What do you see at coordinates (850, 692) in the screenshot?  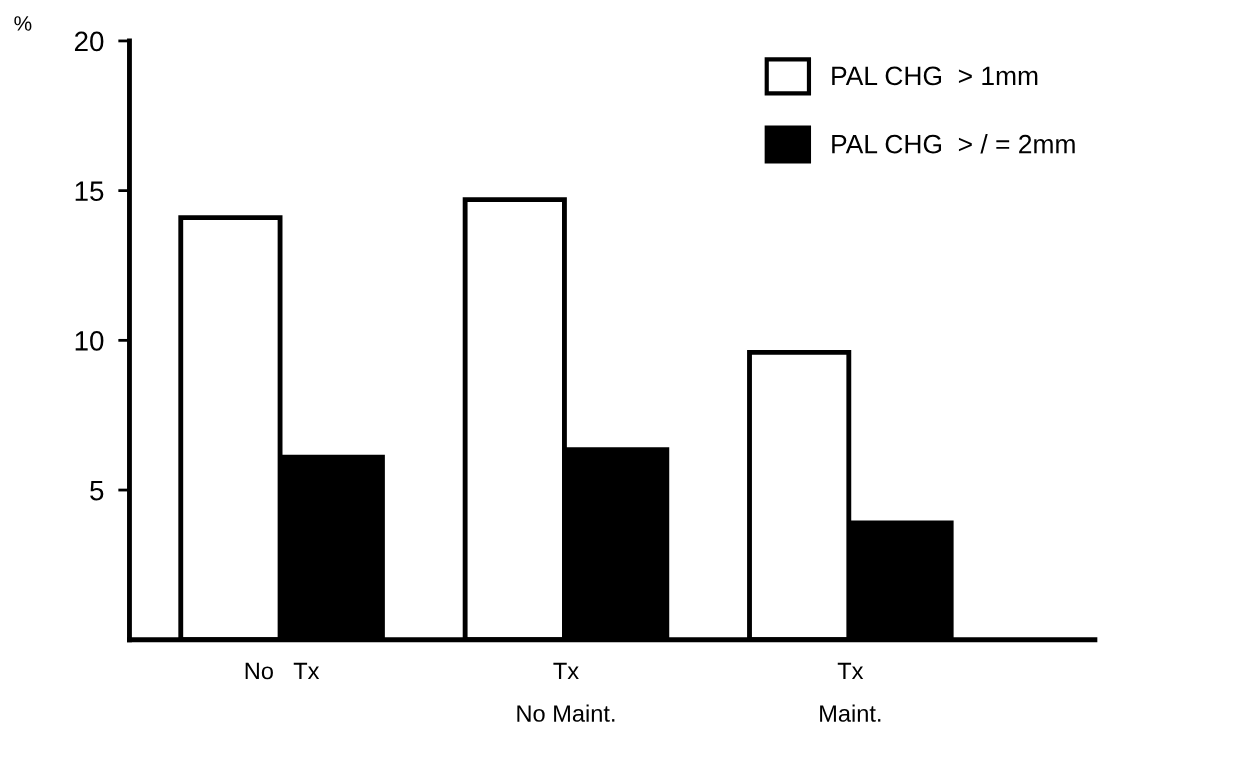 I see `x-tick-label: Tx Maint.` at bounding box center [850, 692].